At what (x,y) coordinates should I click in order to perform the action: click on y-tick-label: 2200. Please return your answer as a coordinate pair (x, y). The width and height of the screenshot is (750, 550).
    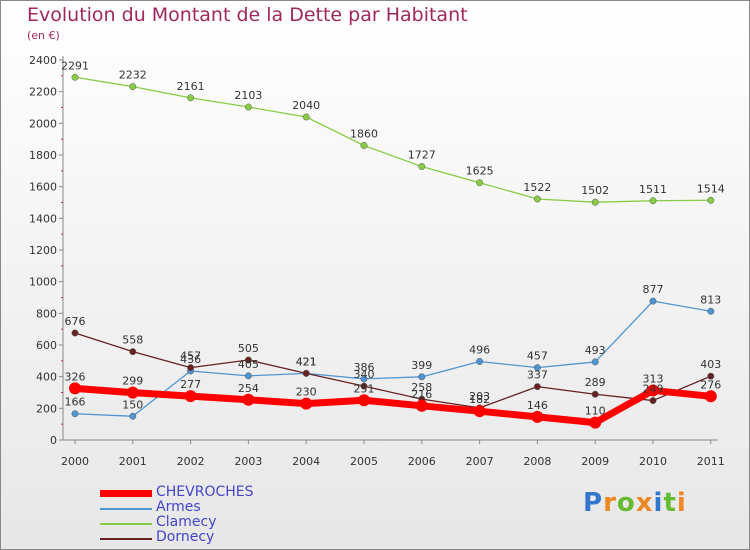
    Looking at the image, I should click on (43, 92).